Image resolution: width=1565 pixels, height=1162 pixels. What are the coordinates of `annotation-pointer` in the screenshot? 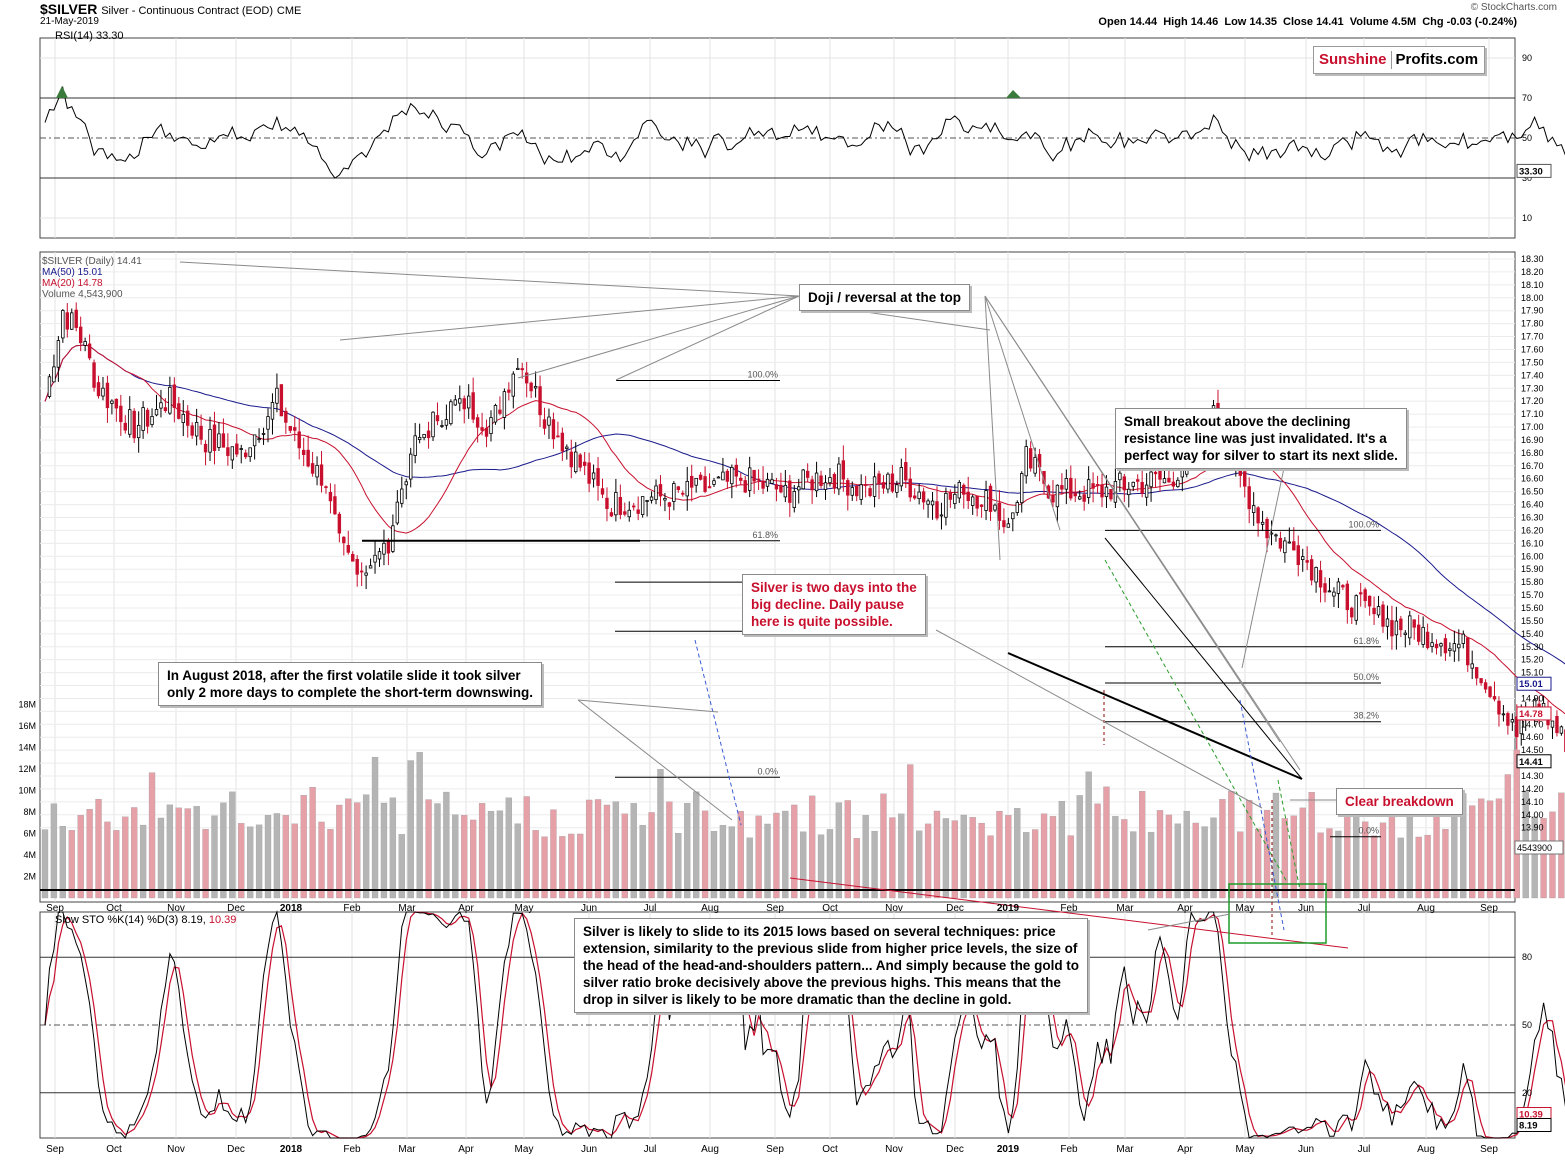 It's located at (1099, 719).